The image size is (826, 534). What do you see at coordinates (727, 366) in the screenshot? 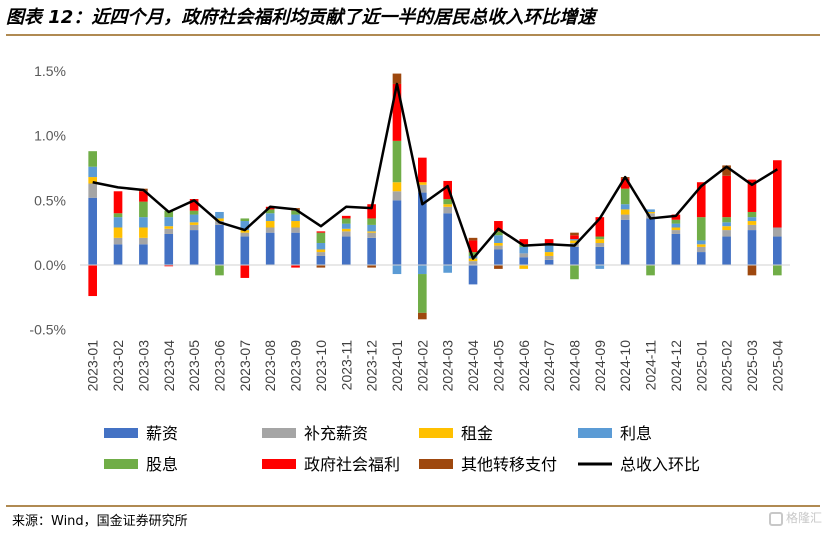
I see `x-tick-label: 2025-02` at bounding box center [727, 366].